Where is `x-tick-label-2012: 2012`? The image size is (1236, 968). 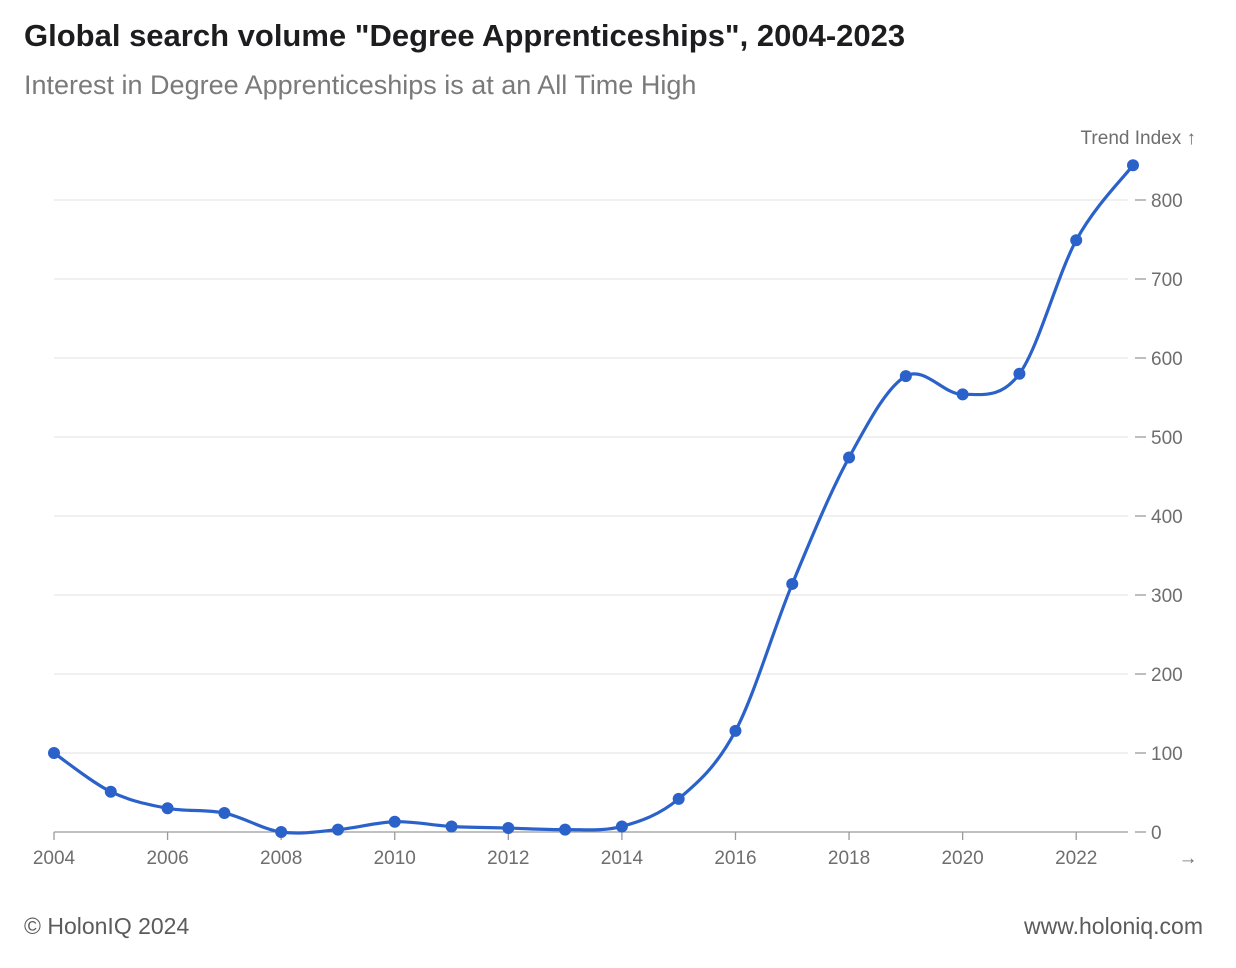 x-tick-label-2012: 2012 is located at coordinates (508, 858).